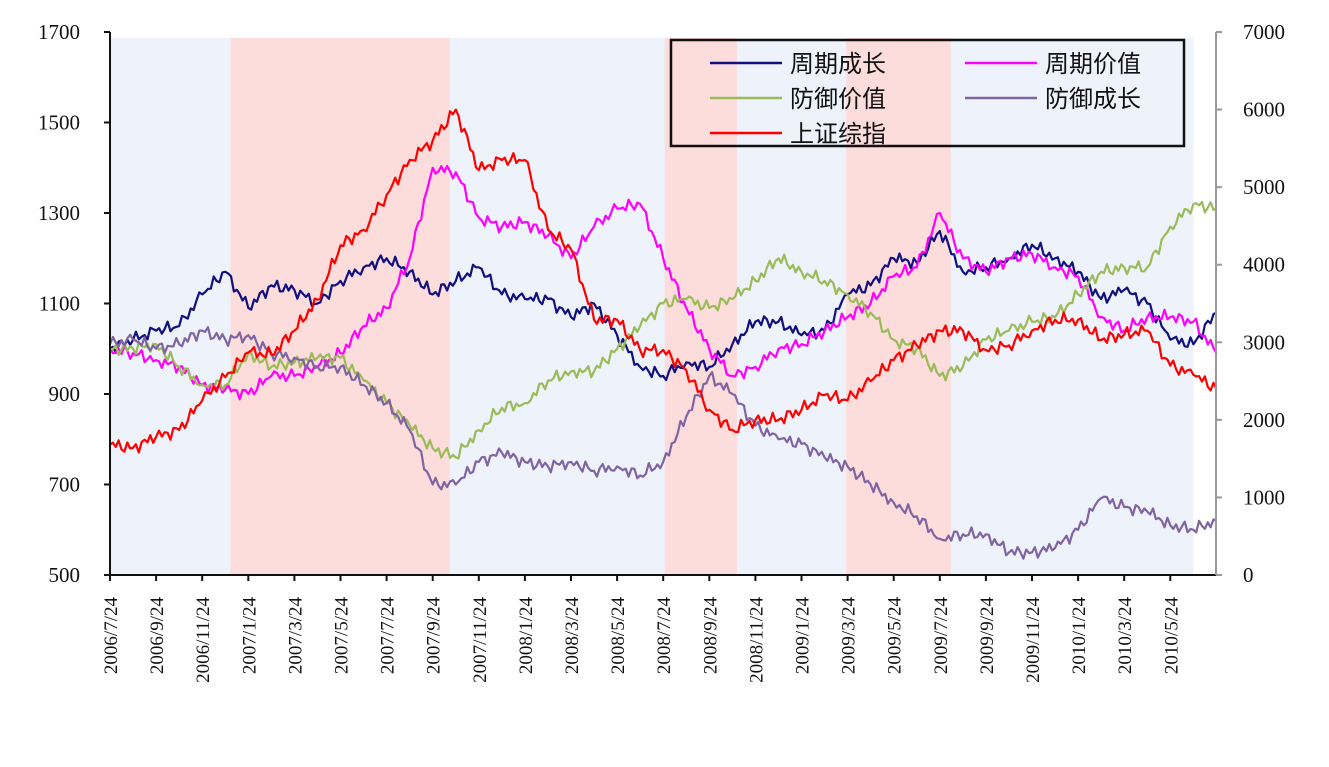  What do you see at coordinates (1264, 265) in the screenshot?
I see `y-right-tick-label: 4000` at bounding box center [1264, 265].